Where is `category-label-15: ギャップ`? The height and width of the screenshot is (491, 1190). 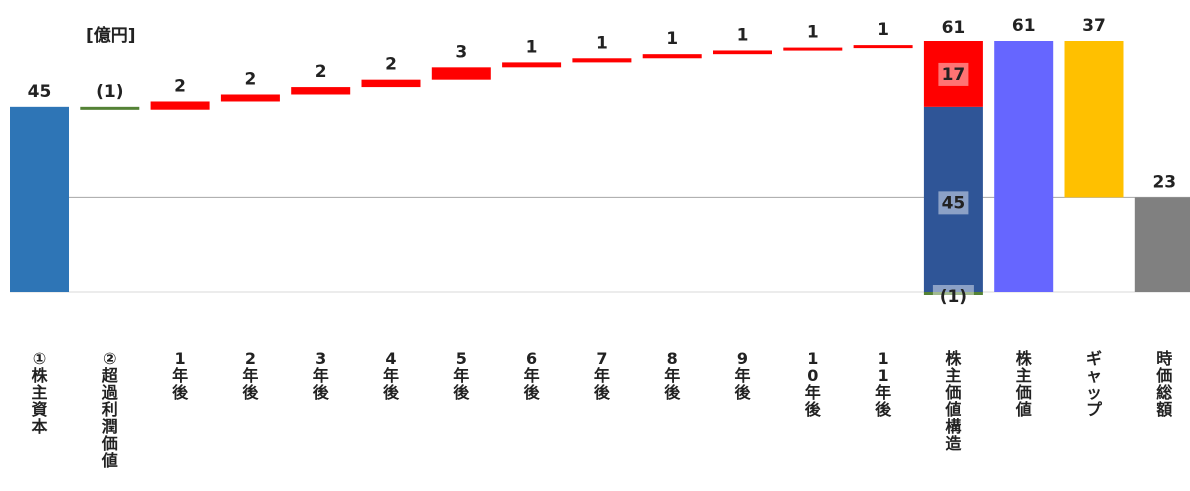 category-label-15: ギャップ is located at coordinates (1094, 384).